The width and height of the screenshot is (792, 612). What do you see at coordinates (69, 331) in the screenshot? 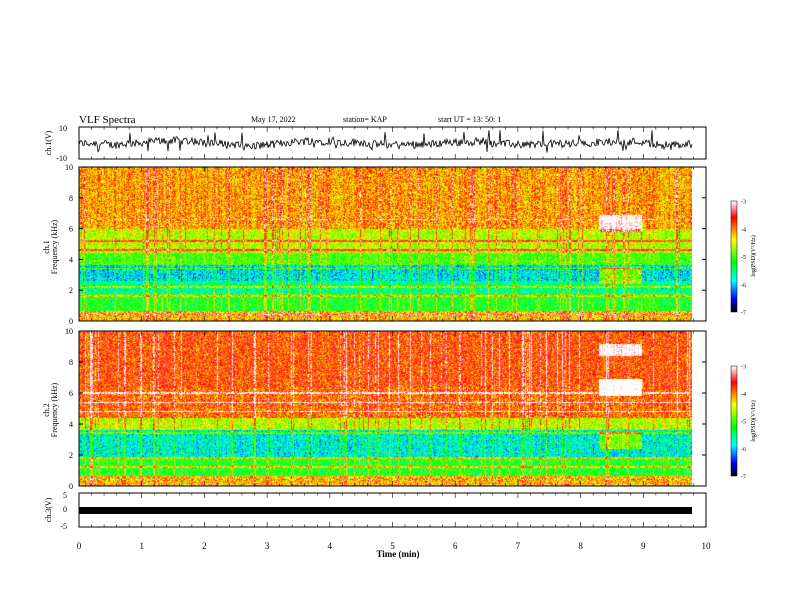
I see `ch2-spectrogram-ytick-label: 10` at bounding box center [69, 331].